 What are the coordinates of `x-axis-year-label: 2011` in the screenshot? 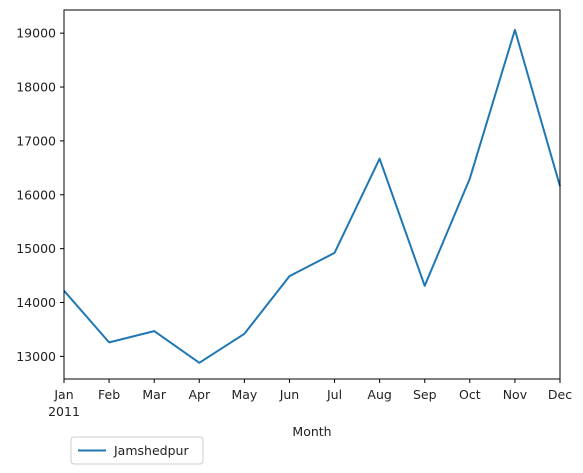 It's located at (64, 411).